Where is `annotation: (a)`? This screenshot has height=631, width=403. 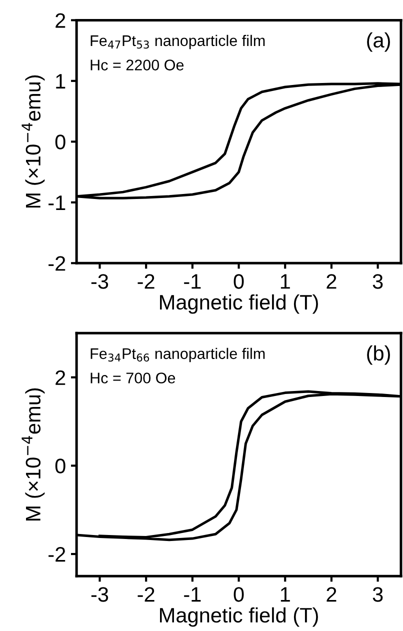 annotation: (a) is located at coordinates (378, 42).